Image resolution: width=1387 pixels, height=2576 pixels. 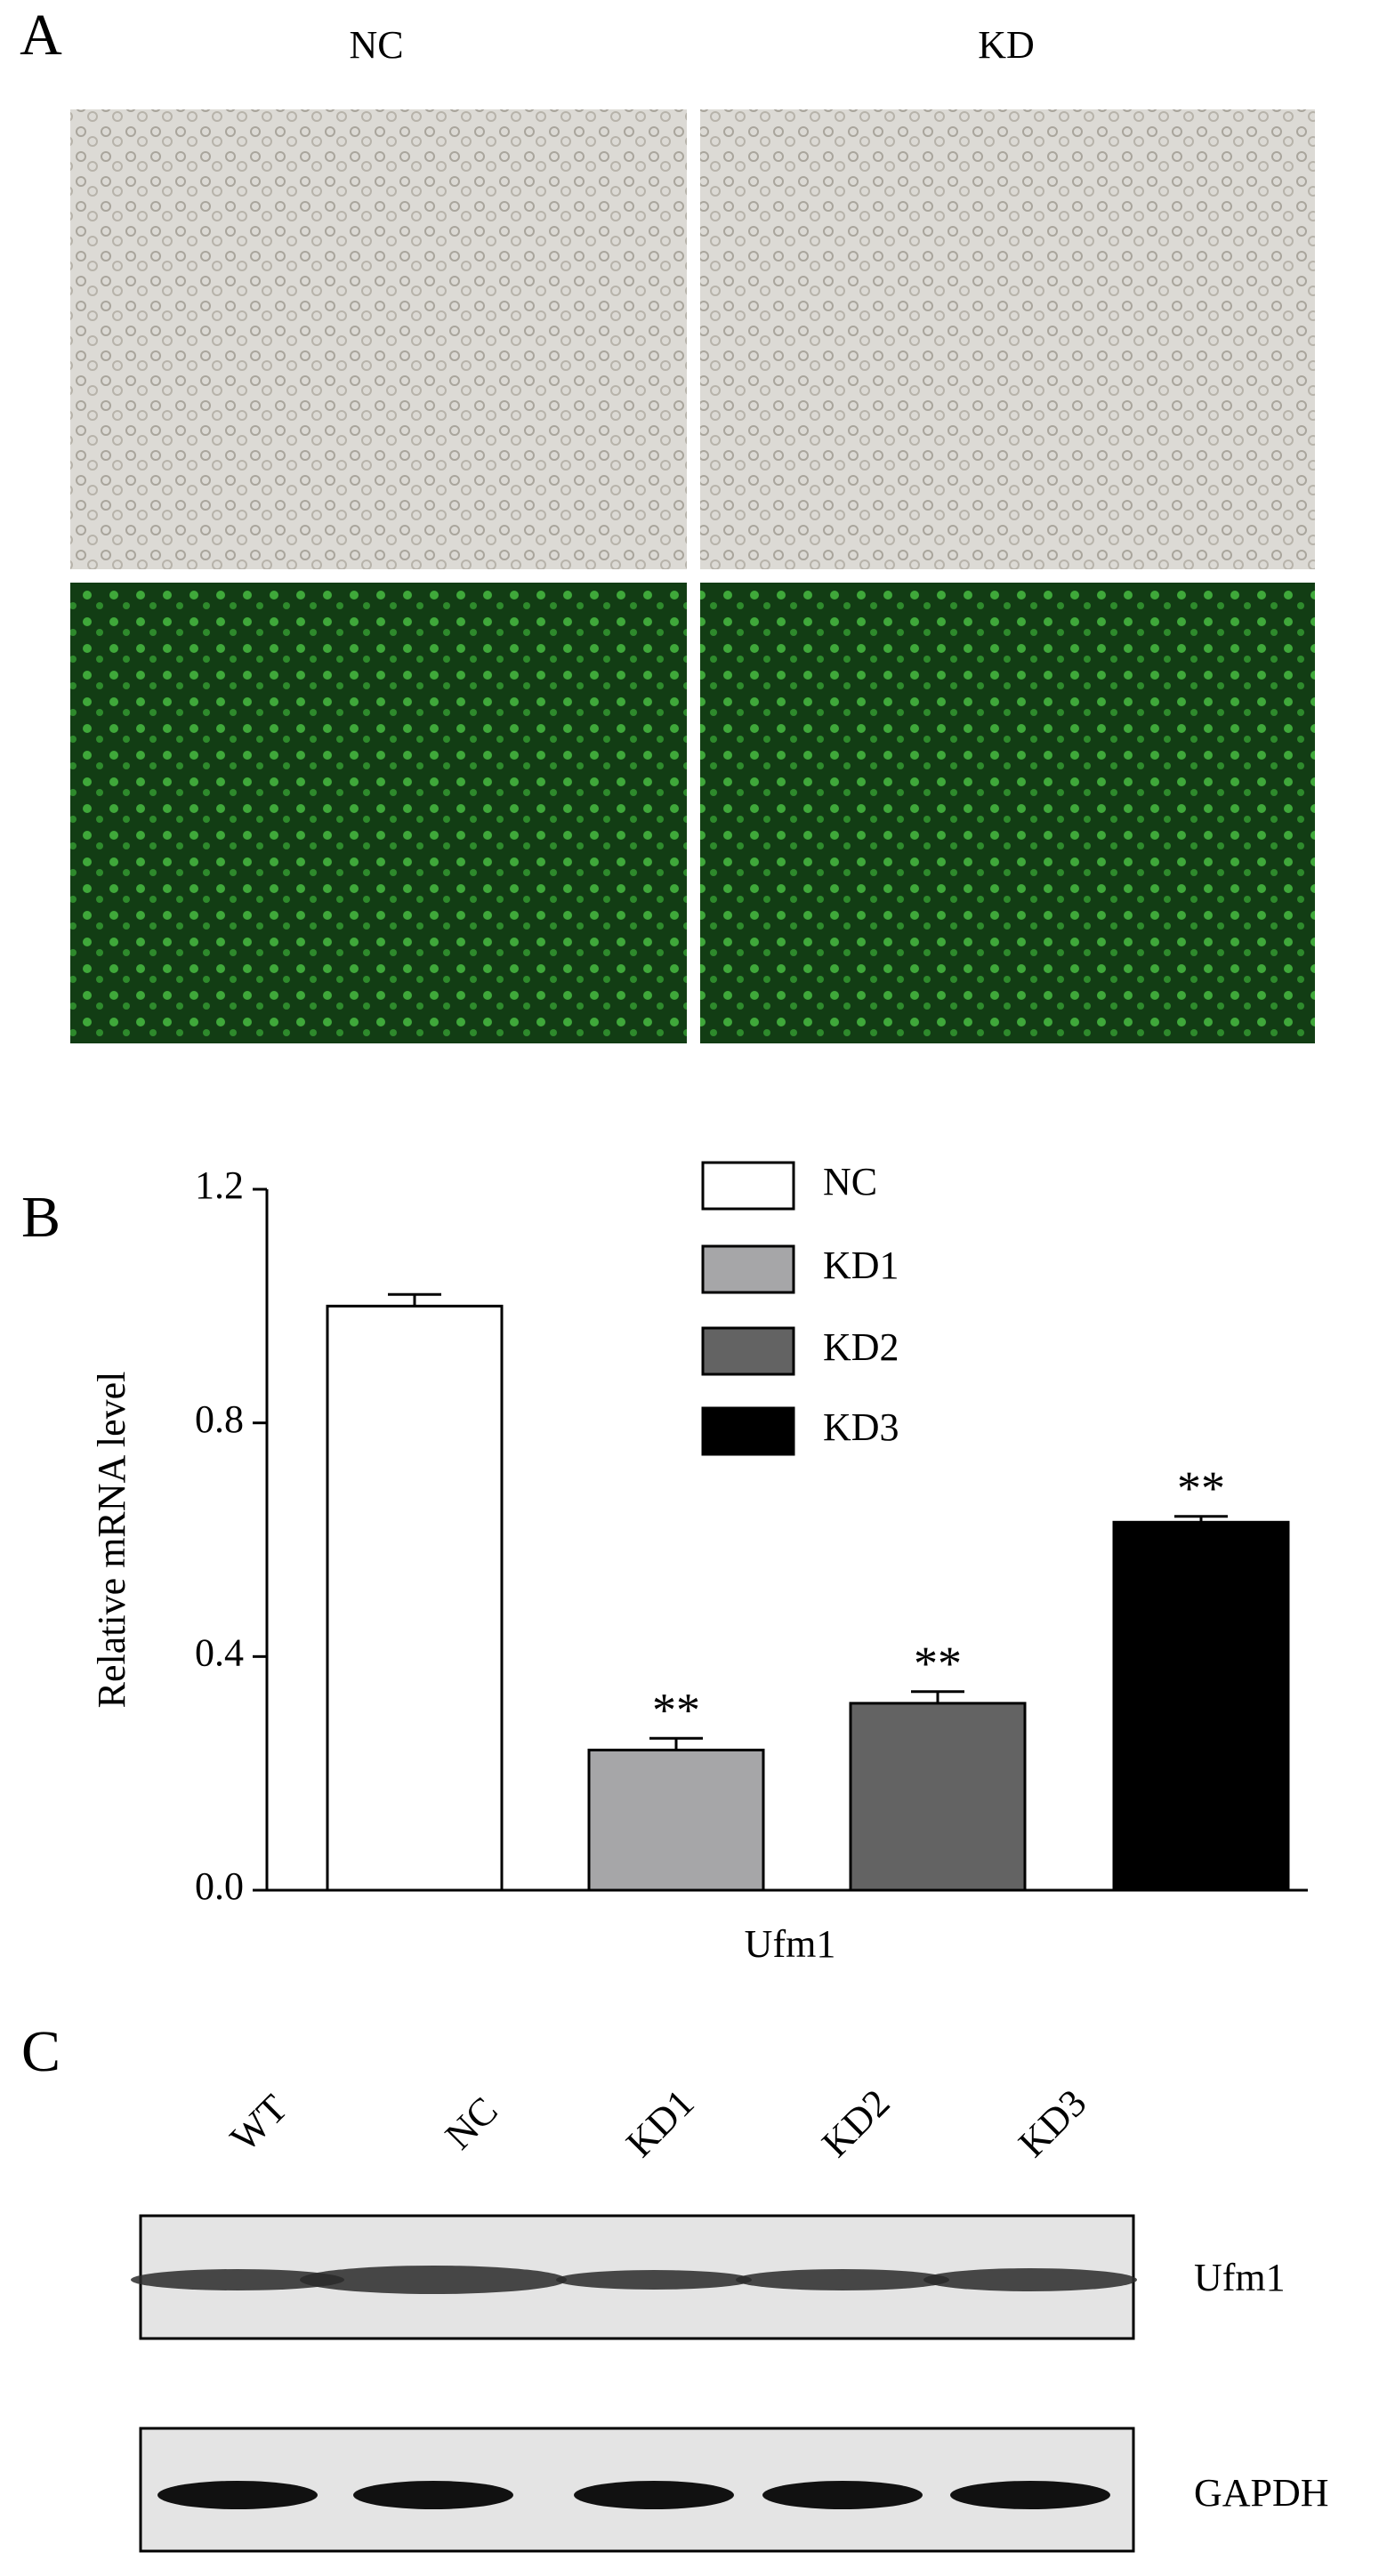 I want to click on band-label: GAPDH, so click(x=1261, y=2493).